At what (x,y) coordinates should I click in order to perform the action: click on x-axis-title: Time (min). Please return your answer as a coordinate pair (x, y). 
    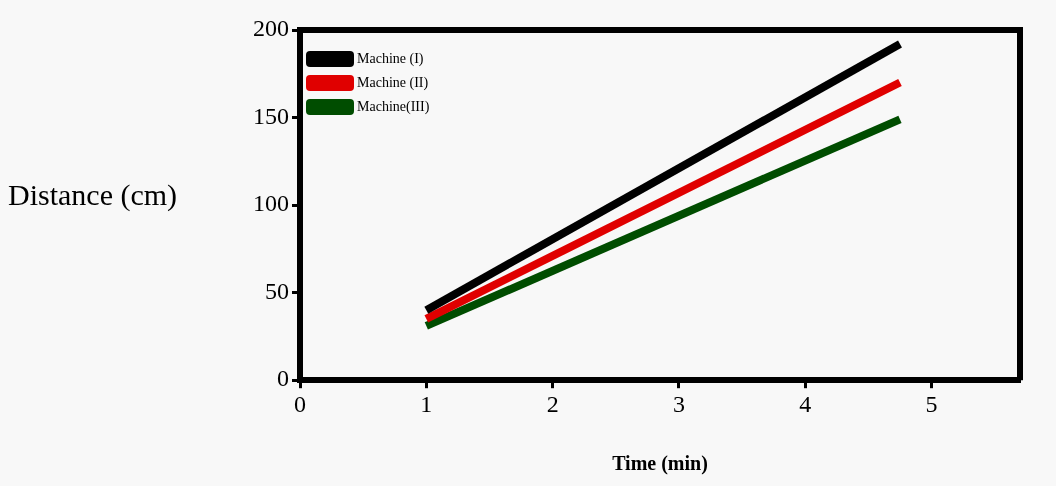
    Looking at the image, I should click on (660, 464).